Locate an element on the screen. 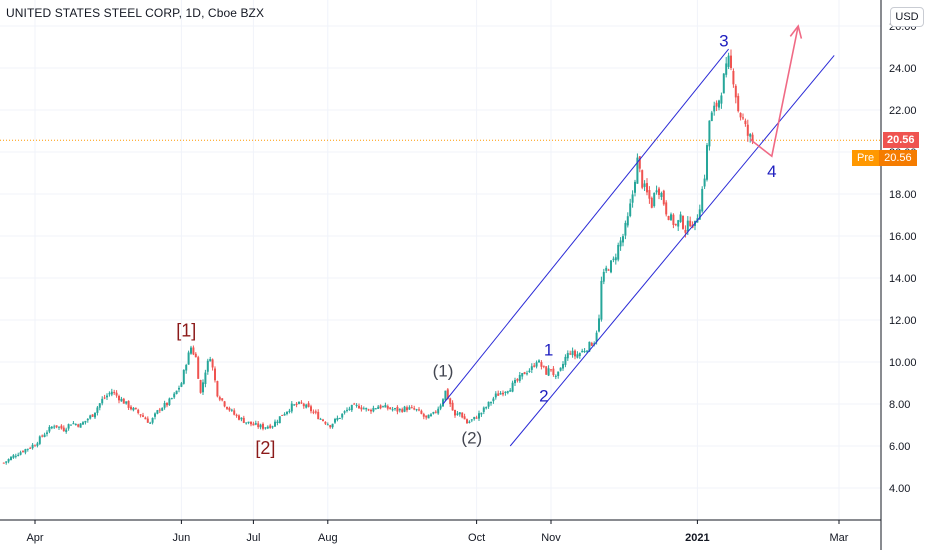 The height and width of the screenshot is (550, 932). y-tick-label: 4.00 is located at coordinates (899, 489).